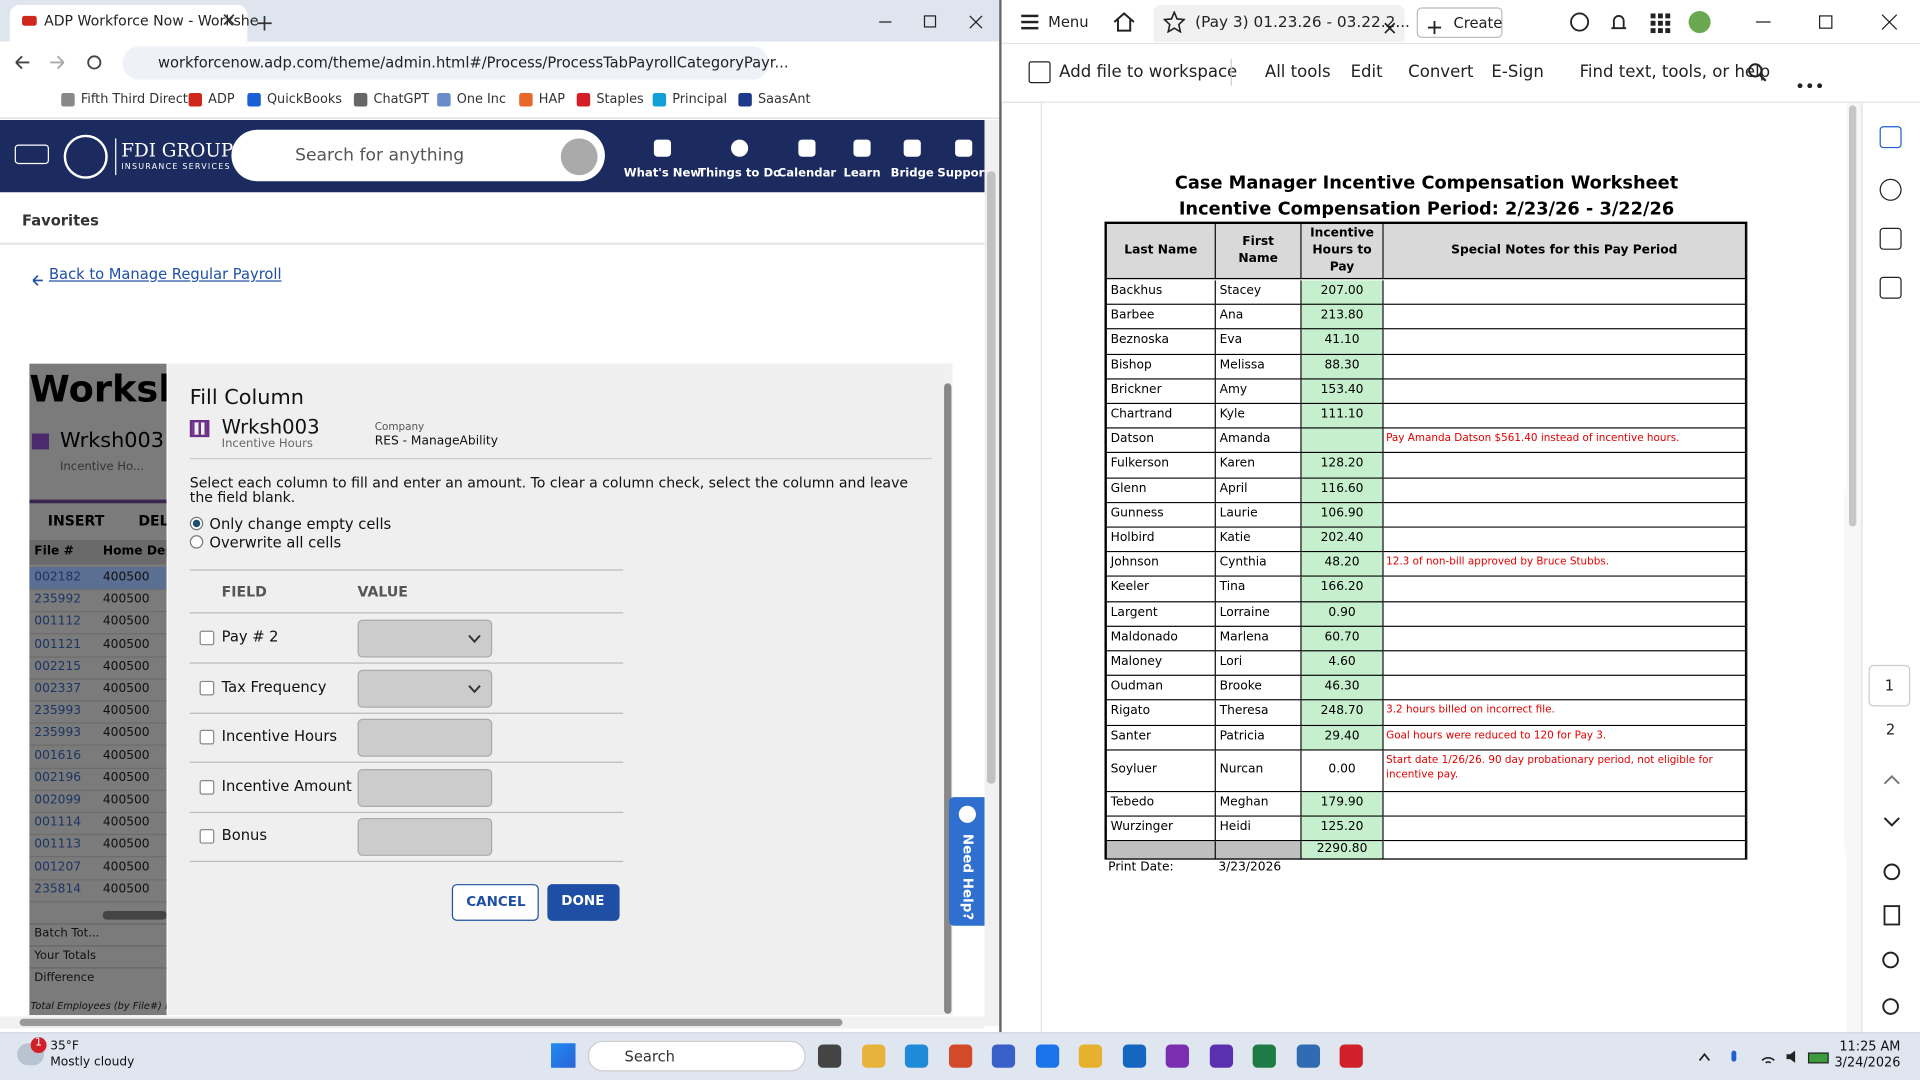  What do you see at coordinates (401, 99) in the screenshot?
I see `bookmark: ChatGPT` at bounding box center [401, 99].